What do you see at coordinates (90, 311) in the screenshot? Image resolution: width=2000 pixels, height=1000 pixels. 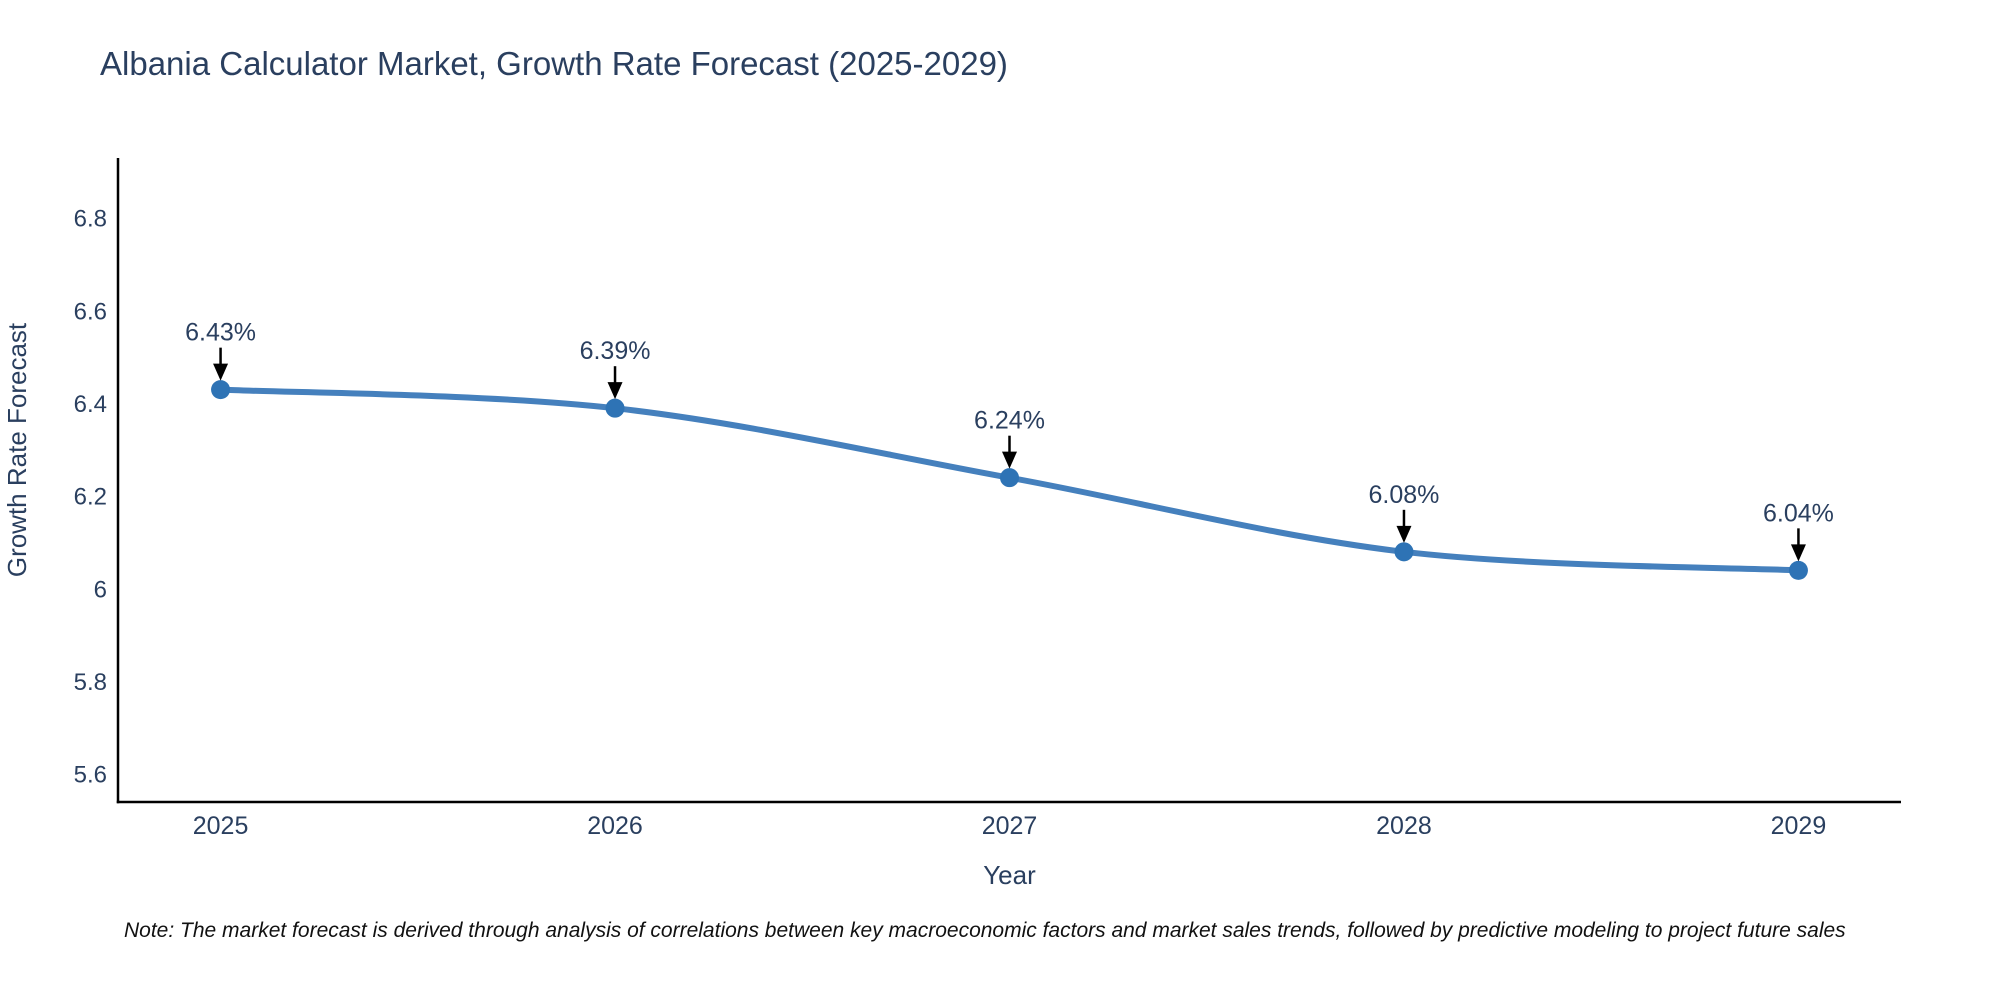 I see `y-tick-label: 6.6` at bounding box center [90, 311].